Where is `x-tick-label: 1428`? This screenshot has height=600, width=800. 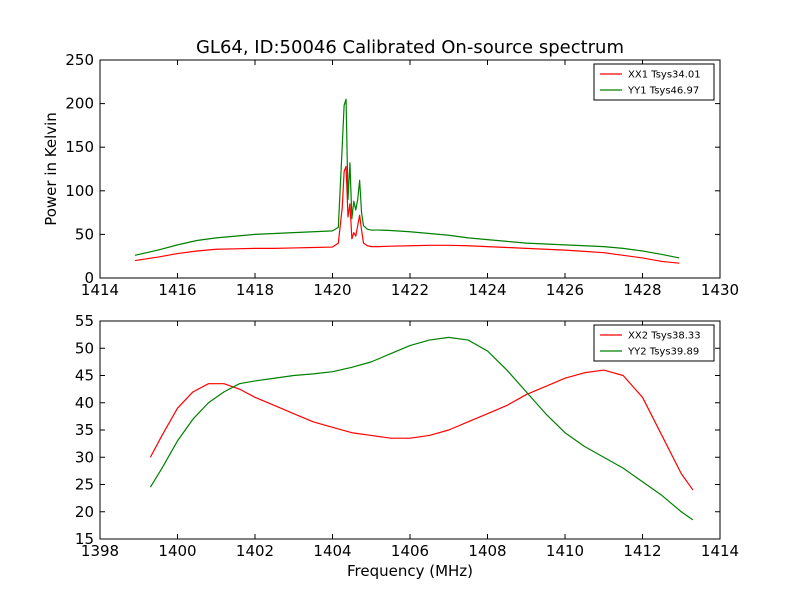 x-tick-label: 1428 is located at coordinates (642, 290).